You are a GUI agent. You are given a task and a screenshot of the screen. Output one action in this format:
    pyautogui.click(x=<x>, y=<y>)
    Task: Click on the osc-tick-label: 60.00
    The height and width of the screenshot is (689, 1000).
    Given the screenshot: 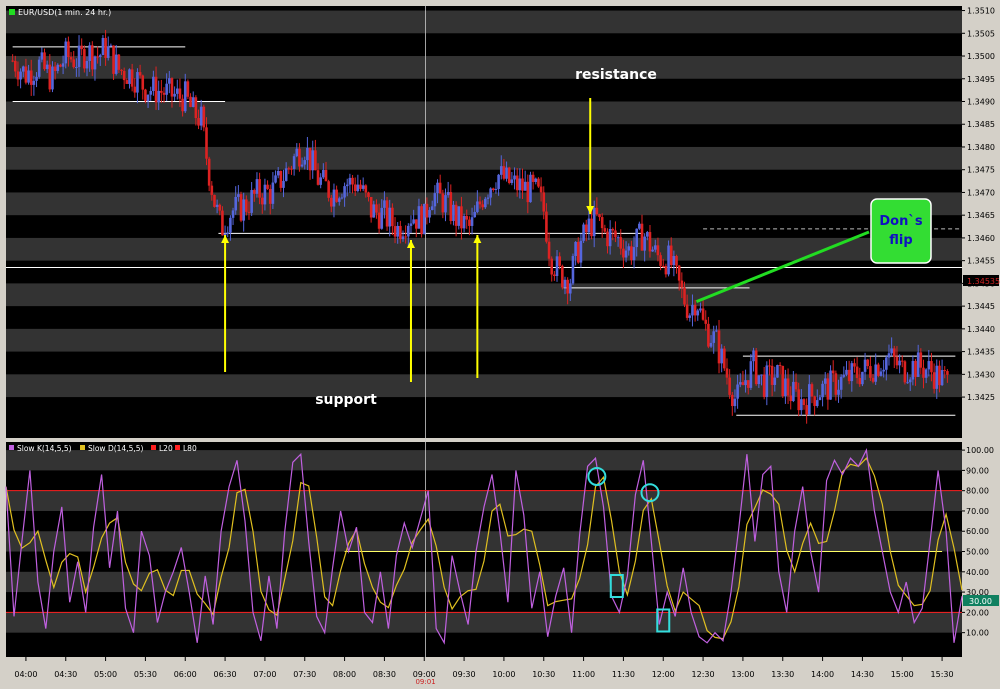 What is the action you would take?
    pyautogui.click(x=977, y=531)
    